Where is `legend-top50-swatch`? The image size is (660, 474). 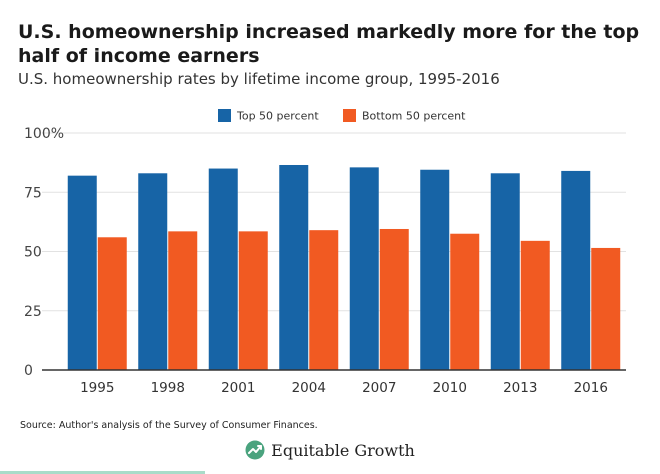
legend-top50-swatch is located at coordinates (224, 115).